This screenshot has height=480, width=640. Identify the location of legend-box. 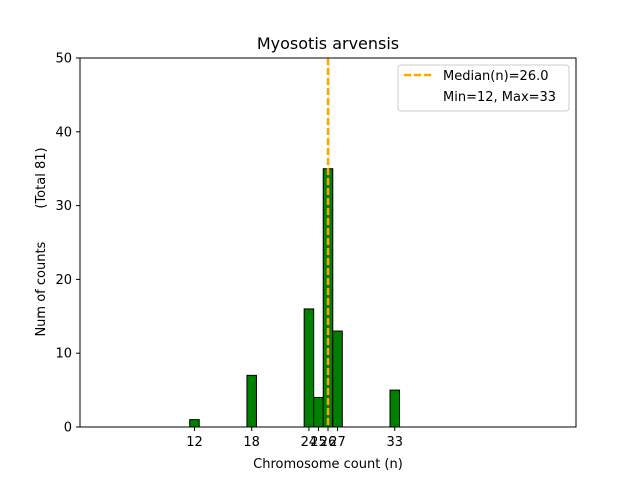
(483, 88).